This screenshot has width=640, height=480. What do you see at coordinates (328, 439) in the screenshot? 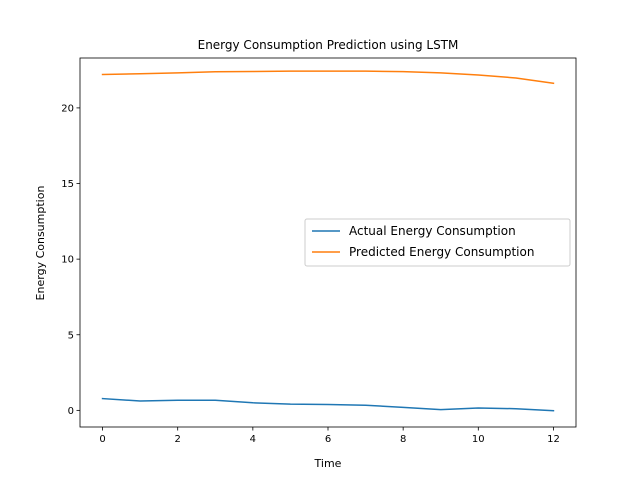
I see `x-tick-label: 6` at bounding box center [328, 439].